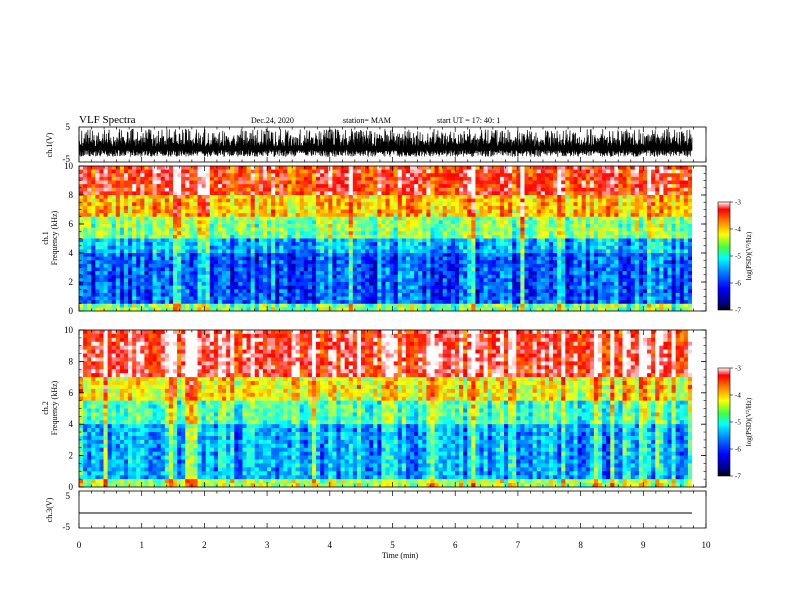 The image size is (792, 612). Describe the element at coordinates (367, 120) in the screenshot. I see `header-station: station= MAM` at that location.